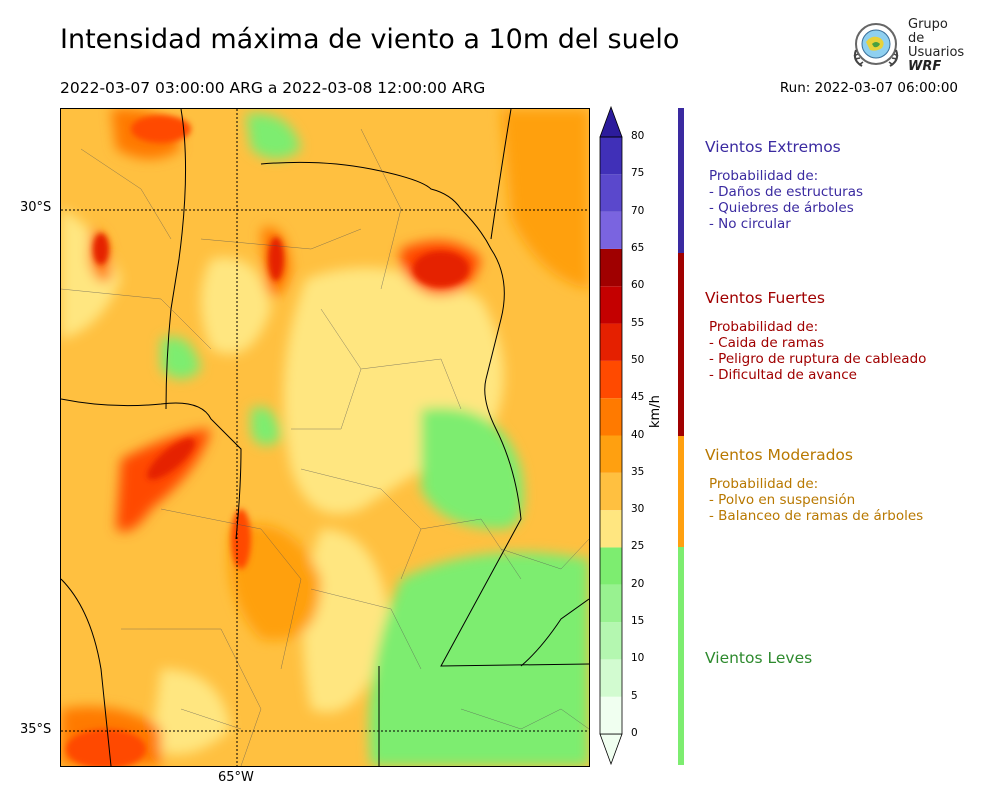  Describe the element at coordinates (779, 455) in the screenshot. I see `category-title: Vientos Moderados` at that location.